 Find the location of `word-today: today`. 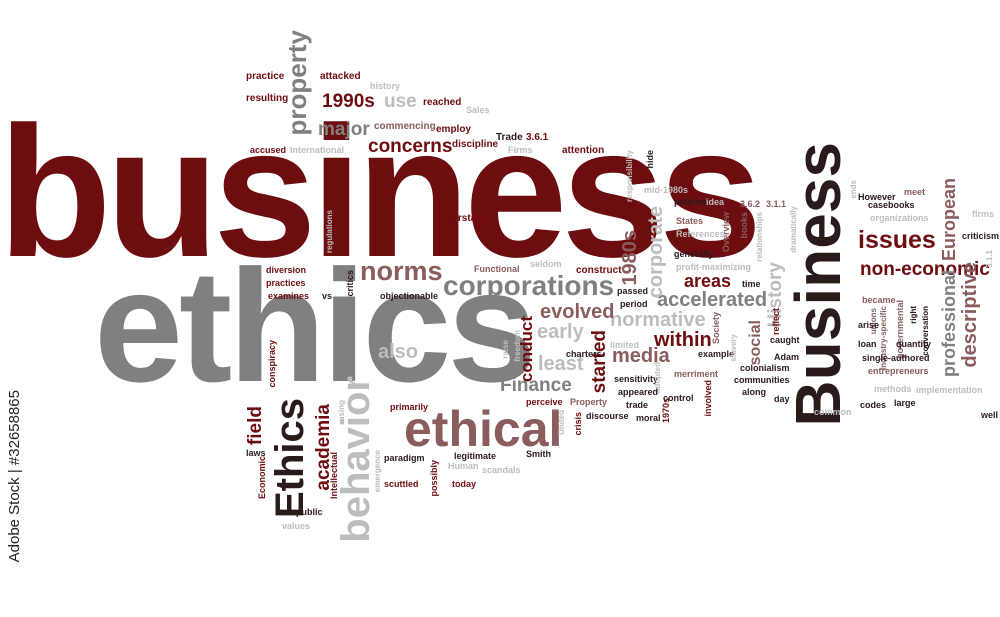

word-today: today is located at coordinates (464, 484).